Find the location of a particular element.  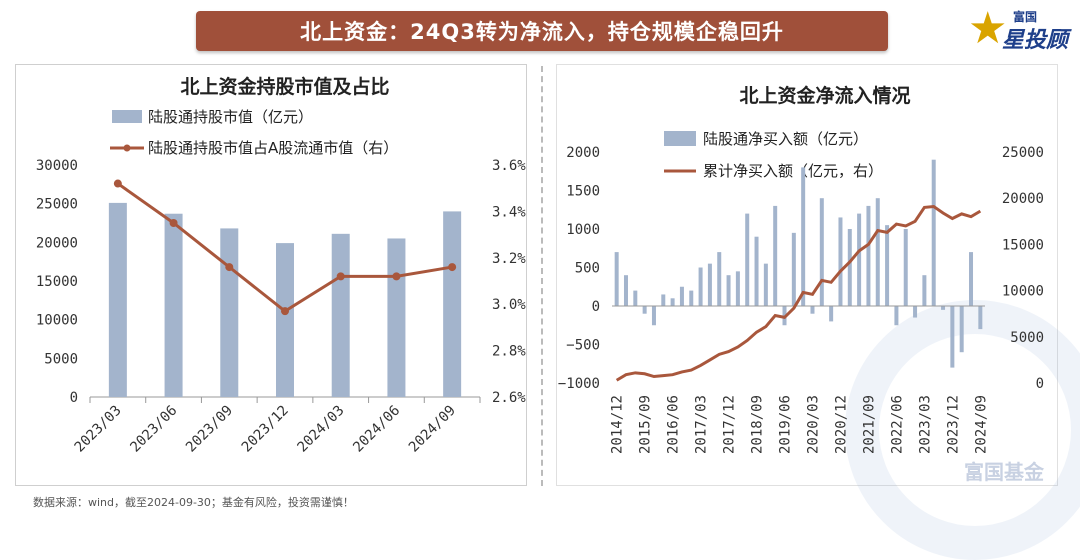

x-tick-label: 2017/12 is located at coordinates (730, 424).